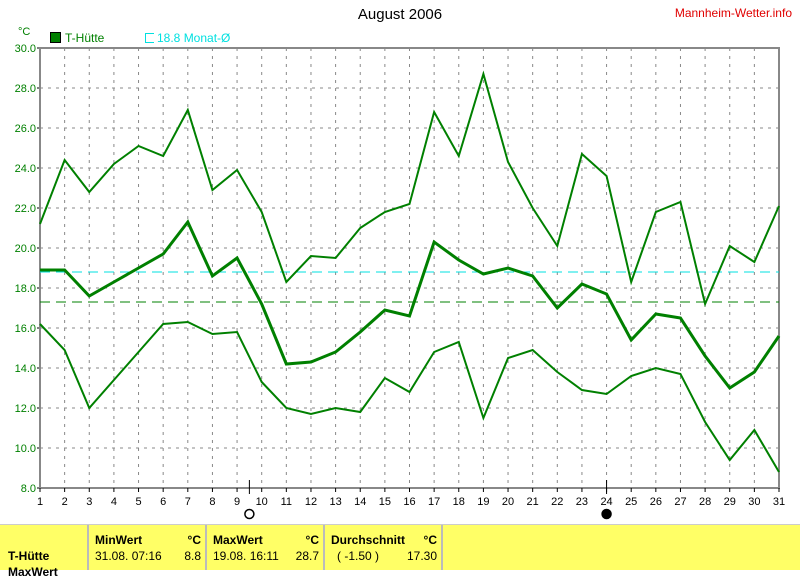  What do you see at coordinates (25, 209) in the screenshot?
I see `y-tick-label: 22.0` at bounding box center [25, 209].